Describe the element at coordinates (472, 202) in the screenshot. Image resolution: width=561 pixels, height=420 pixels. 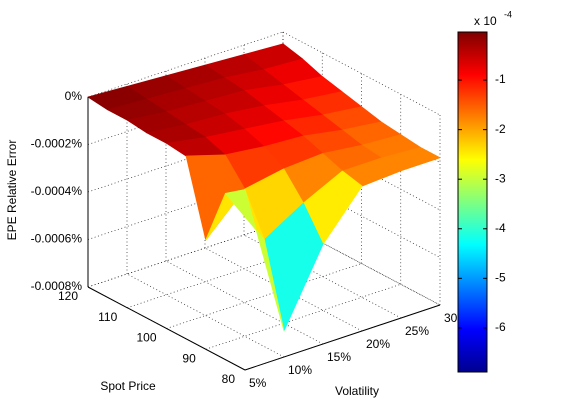
I see `colorbar` at that location.